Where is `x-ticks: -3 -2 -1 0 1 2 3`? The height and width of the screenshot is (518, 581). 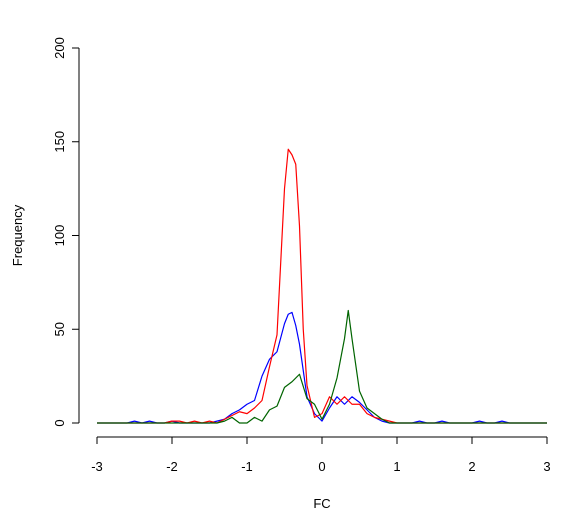
x-ticks: -3 -2 -1 0 1 2 3 is located at coordinates (321, 455).